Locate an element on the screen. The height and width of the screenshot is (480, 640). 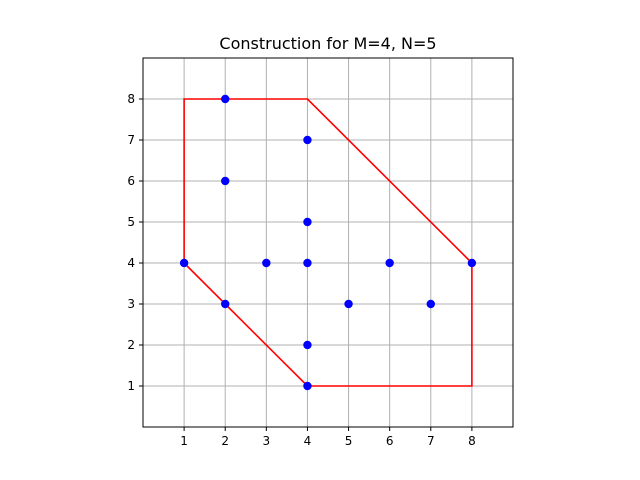
y-tick-label: 3 is located at coordinates (131, 304).